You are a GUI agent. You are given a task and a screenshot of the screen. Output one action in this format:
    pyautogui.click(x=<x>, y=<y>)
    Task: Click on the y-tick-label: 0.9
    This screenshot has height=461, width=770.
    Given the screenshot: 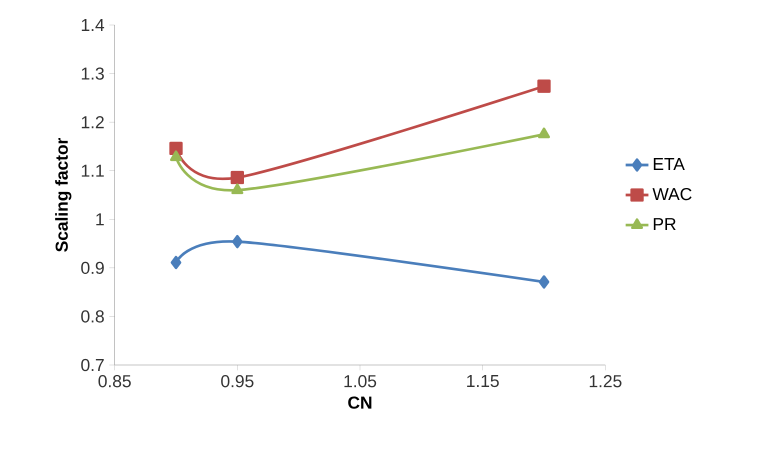 What is the action you would take?
    pyautogui.click(x=92, y=268)
    